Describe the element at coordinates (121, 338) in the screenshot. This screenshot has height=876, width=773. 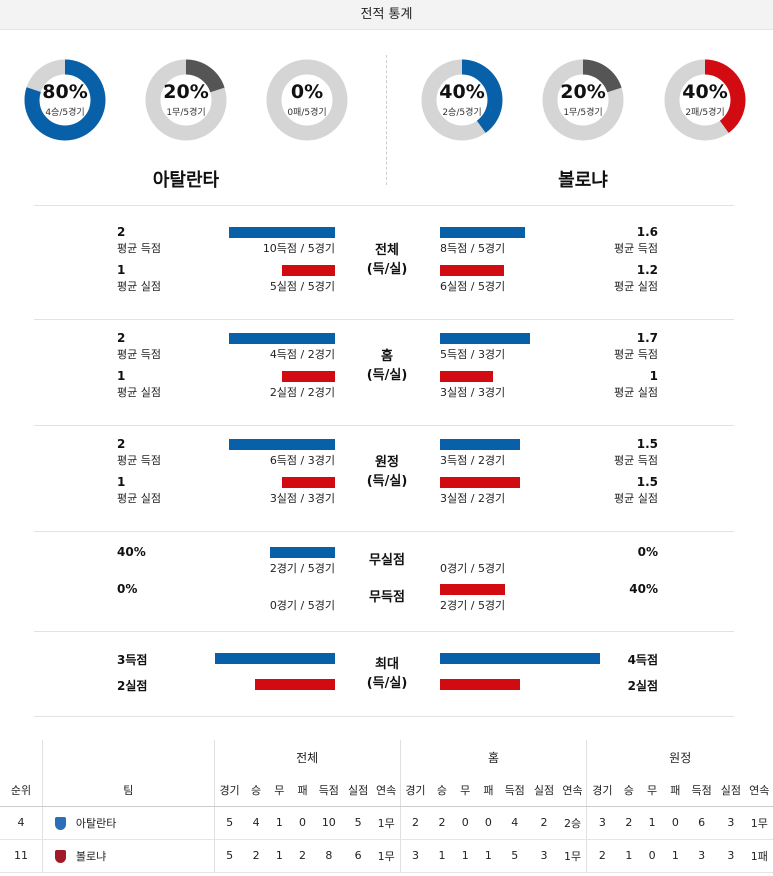
I see `left-avg-scored: 2` at that location.